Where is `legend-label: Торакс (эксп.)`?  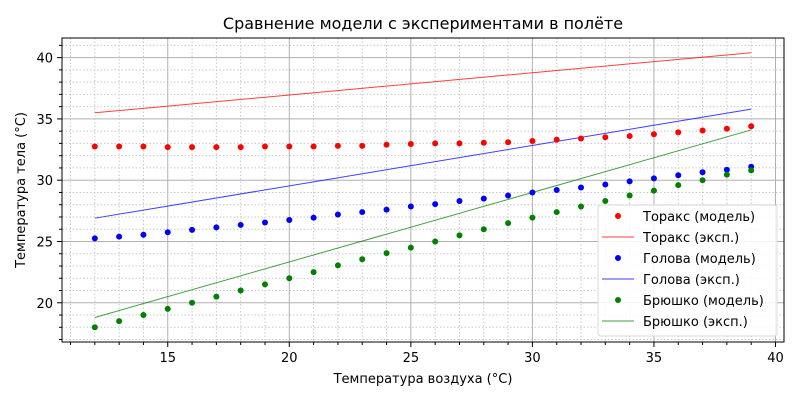 legend-label: Торакс (эксп.) is located at coordinates (690, 238).